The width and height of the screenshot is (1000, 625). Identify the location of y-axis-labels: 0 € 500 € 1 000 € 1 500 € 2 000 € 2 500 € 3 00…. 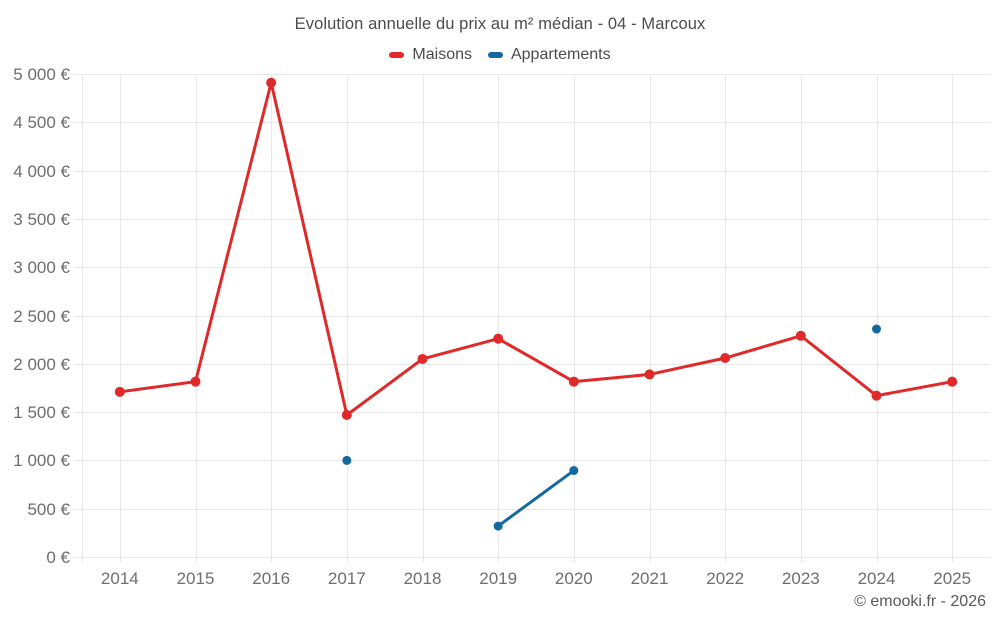
(41, 316).